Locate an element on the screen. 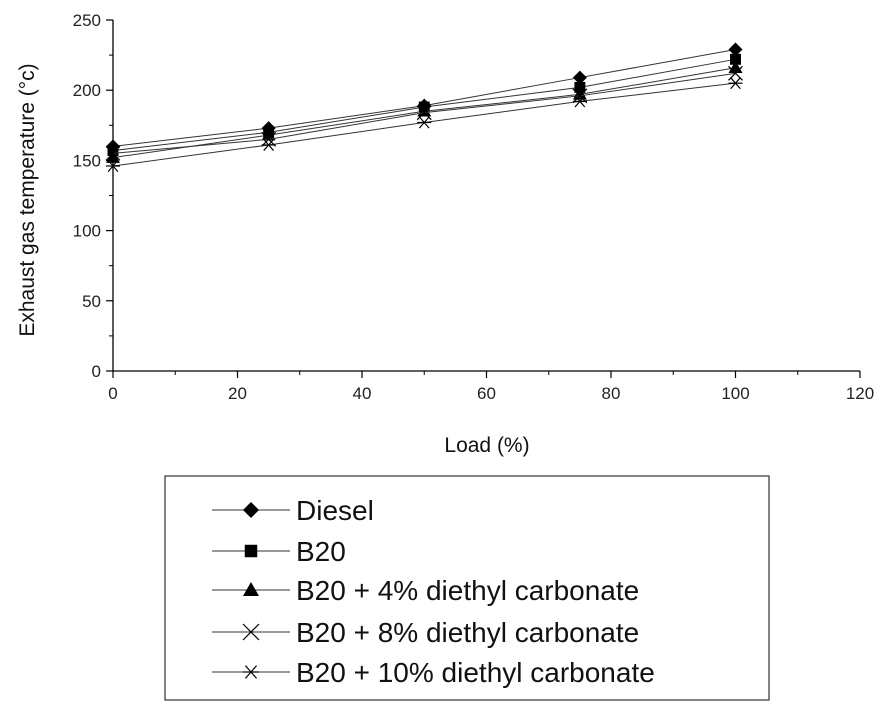  x-axis-title: Load (%) is located at coordinates (486, 445).